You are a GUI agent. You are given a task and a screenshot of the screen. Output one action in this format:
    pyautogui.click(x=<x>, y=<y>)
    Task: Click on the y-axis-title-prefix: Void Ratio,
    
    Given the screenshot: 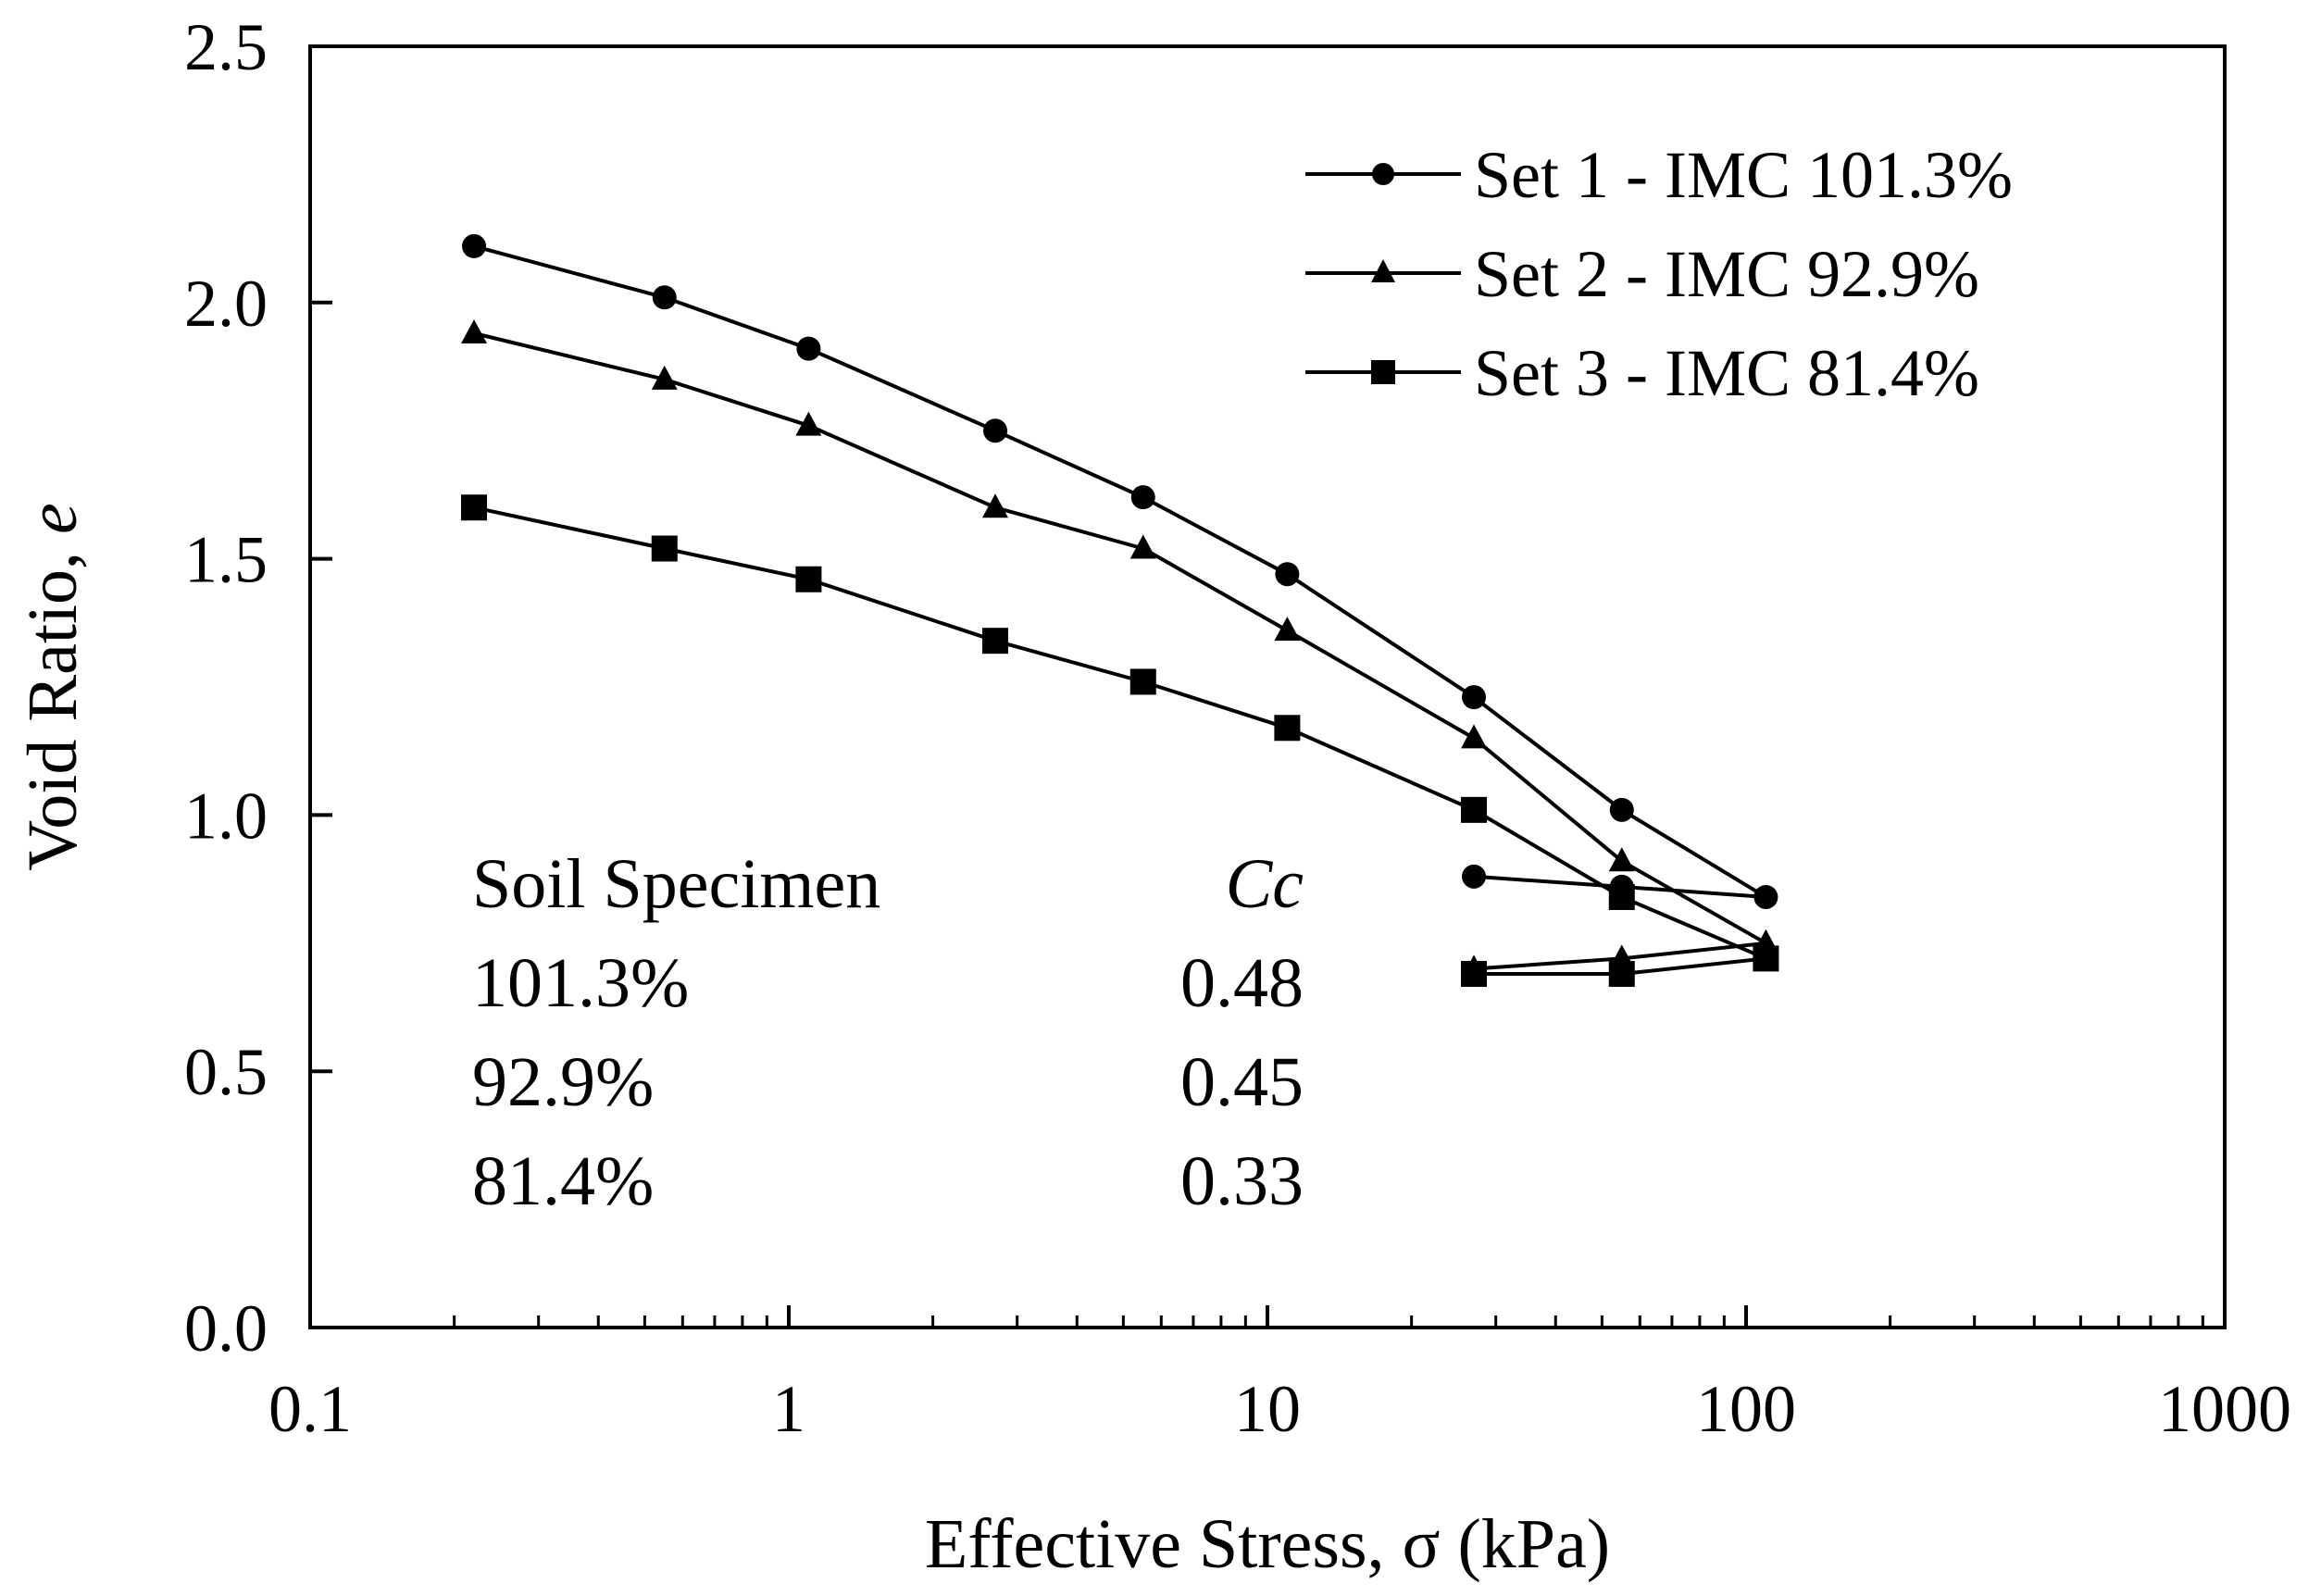 What is the action you would take?
    pyautogui.click(x=53, y=702)
    